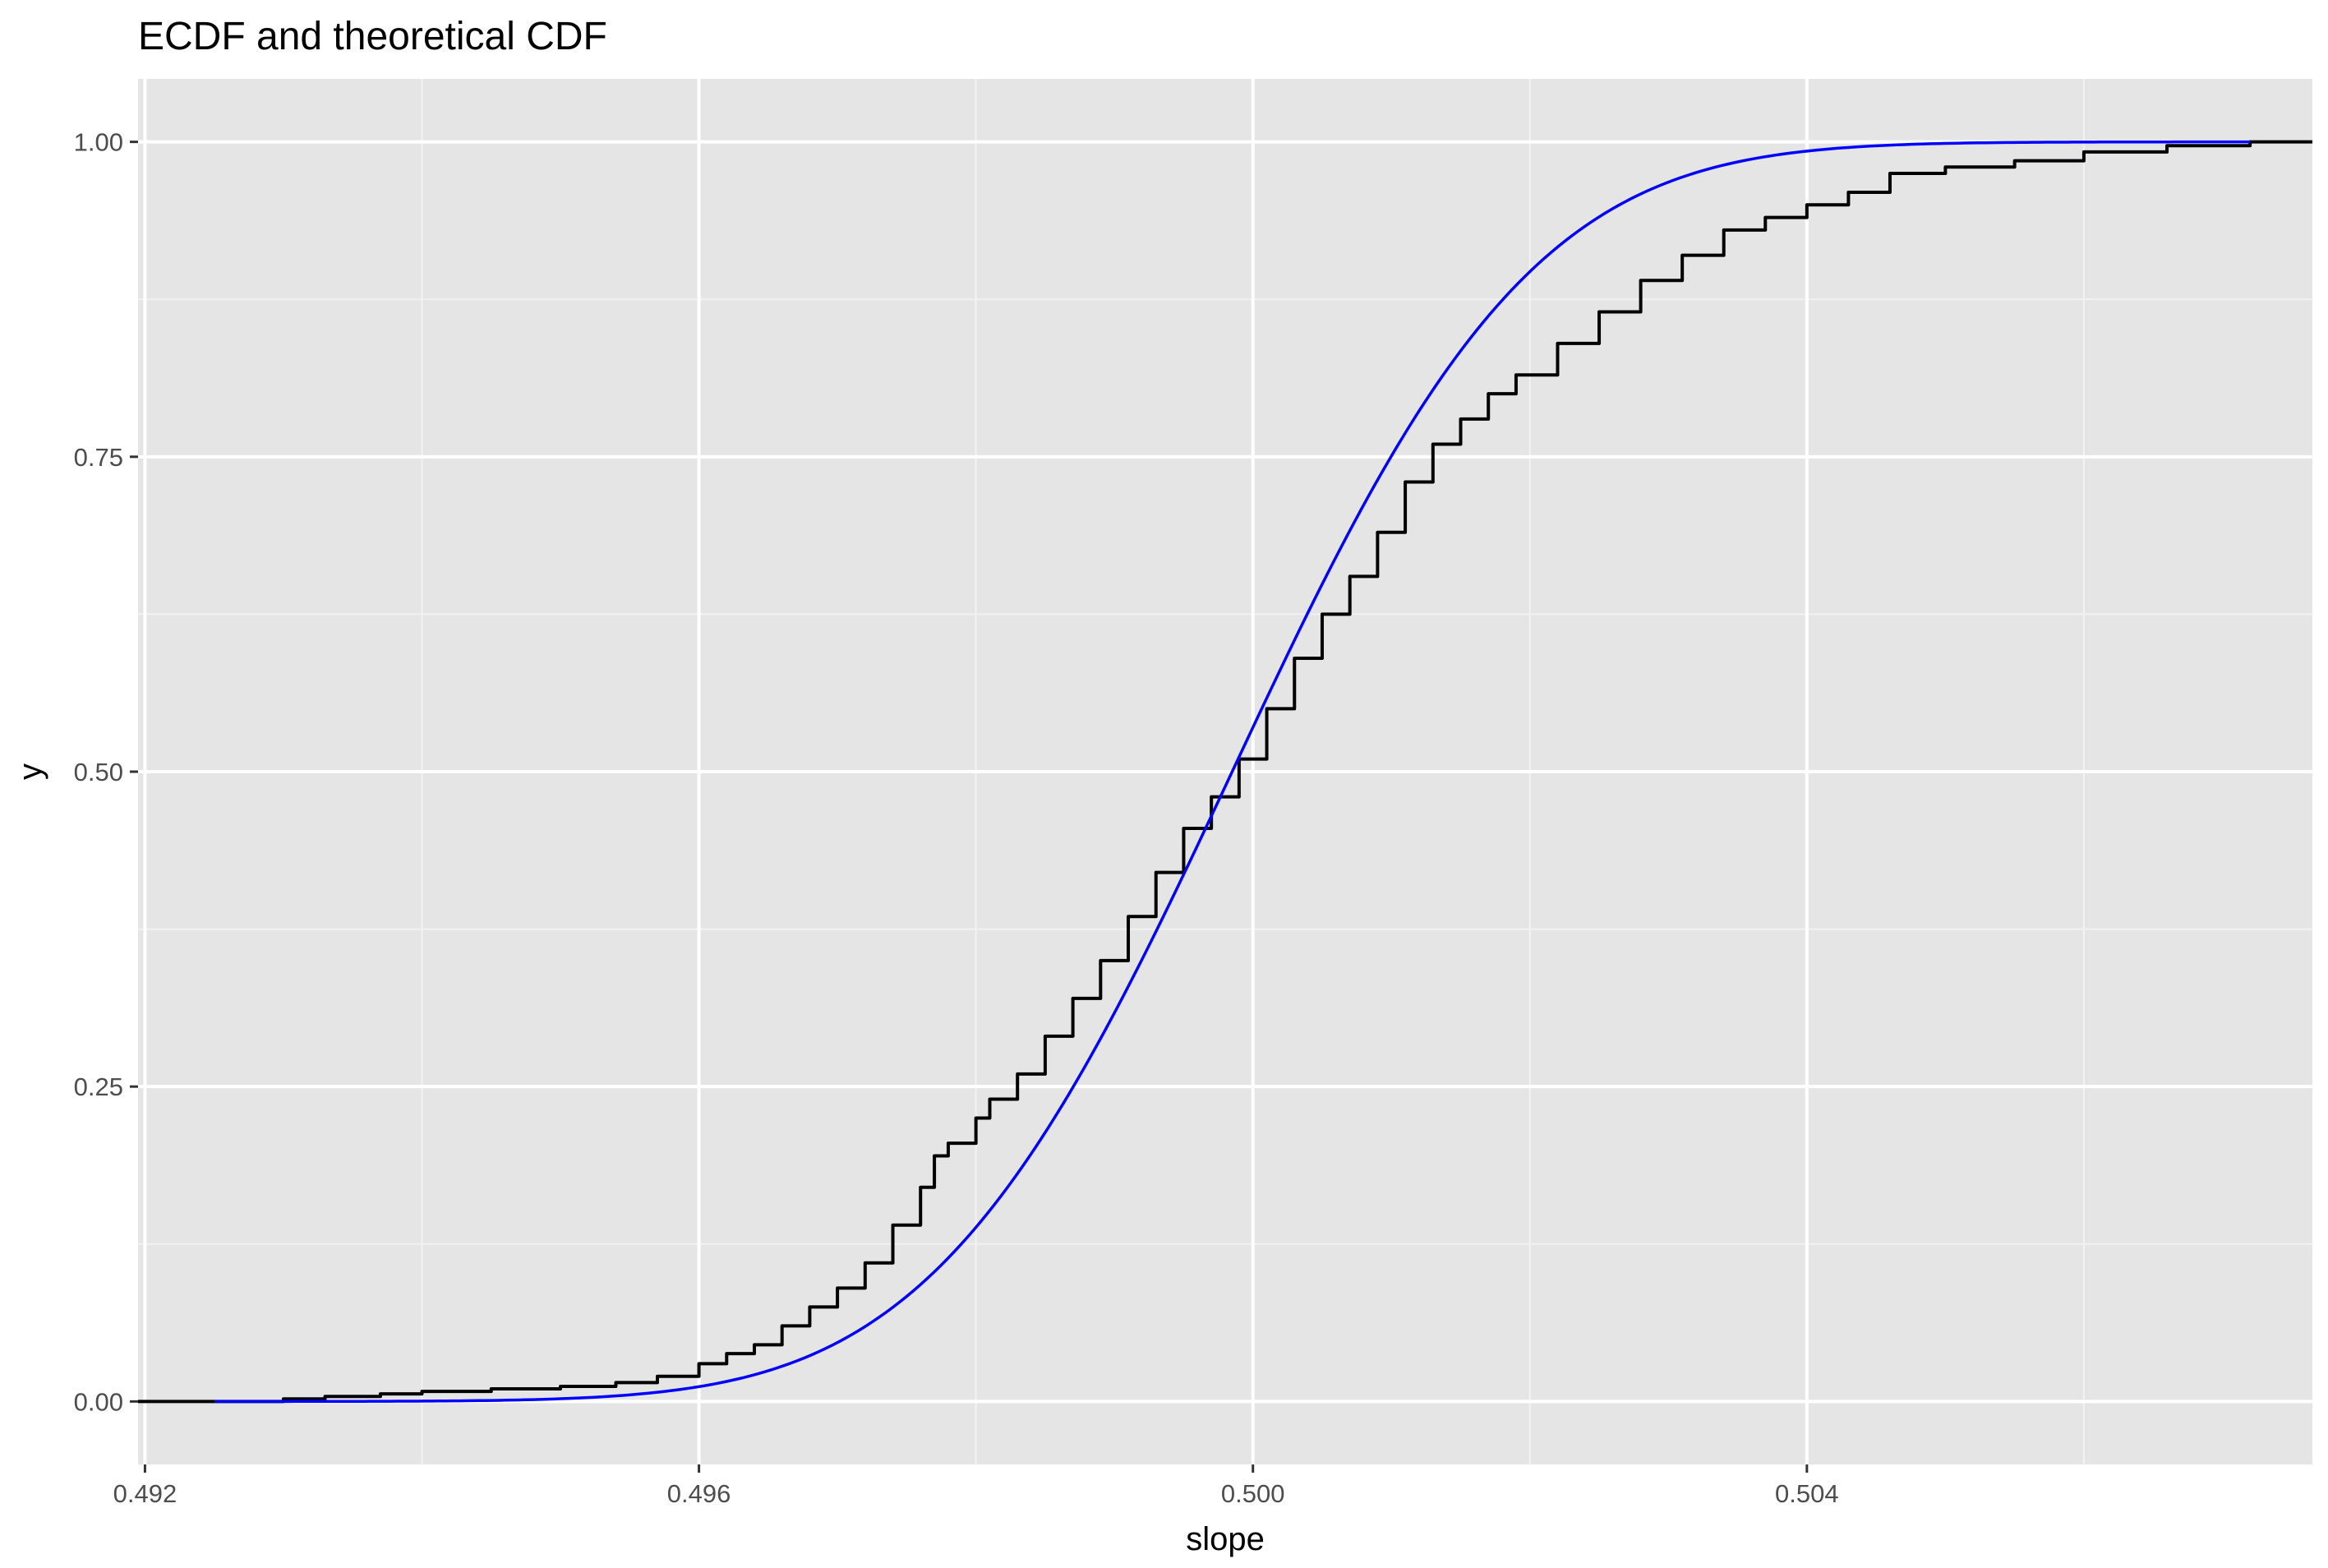  I want to click on x-tick-label: 0.496, so click(699, 1493).